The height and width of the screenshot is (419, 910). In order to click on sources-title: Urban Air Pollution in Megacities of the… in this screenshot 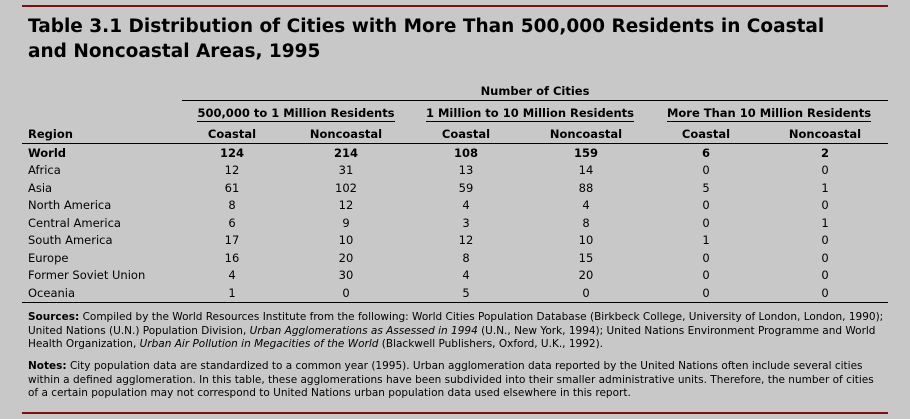, I will do `click(259, 344)`.